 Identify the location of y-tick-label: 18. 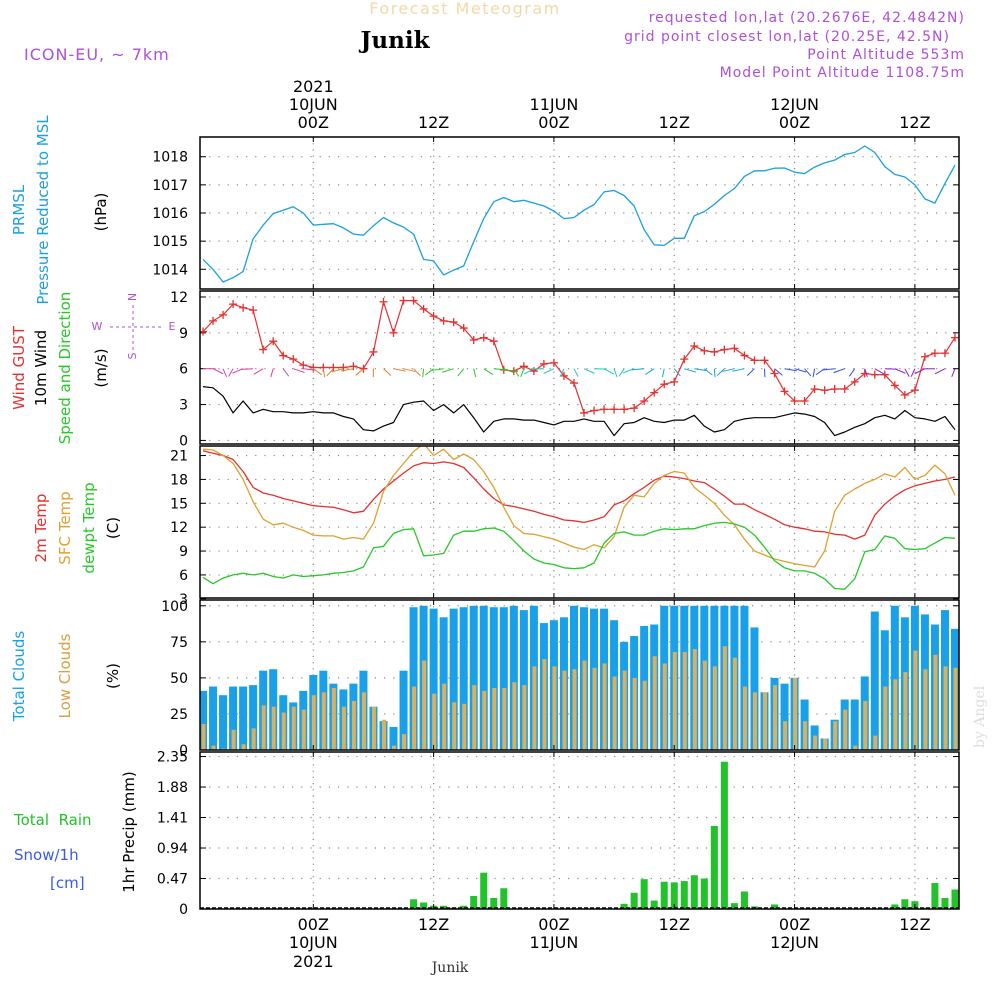
(179, 480).